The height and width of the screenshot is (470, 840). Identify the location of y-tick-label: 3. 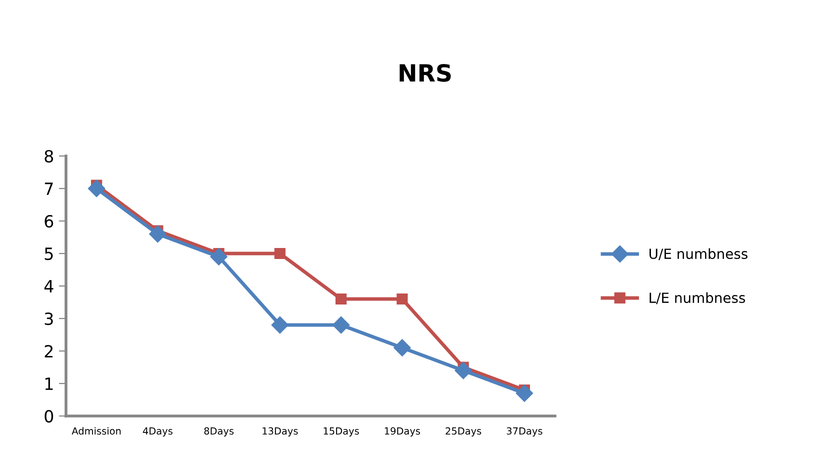
(48, 319).